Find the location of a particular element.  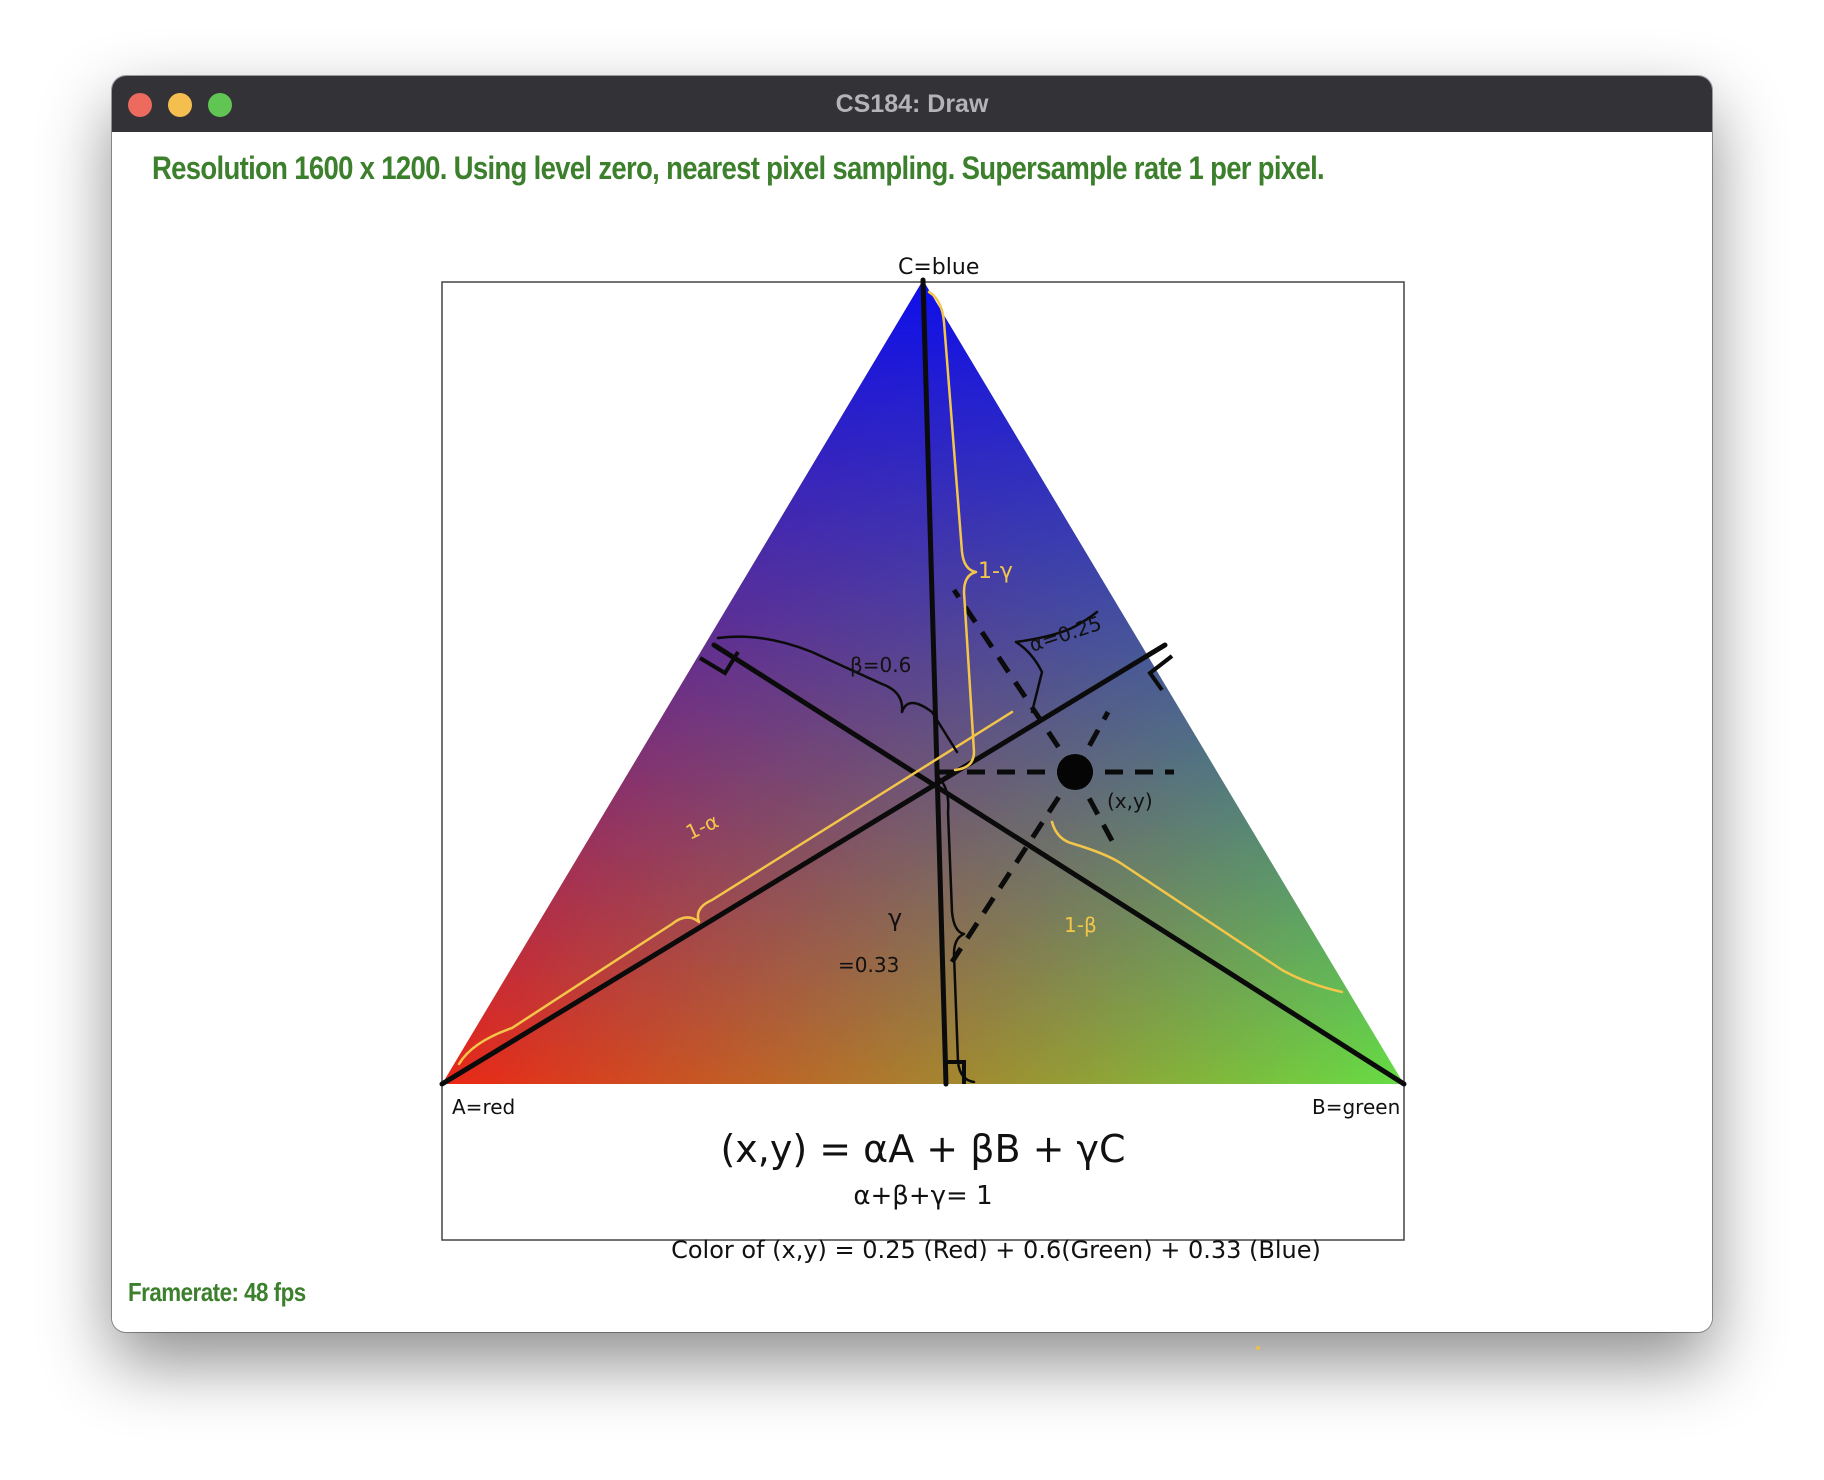

median-from-a is located at coordinates (803, 864).